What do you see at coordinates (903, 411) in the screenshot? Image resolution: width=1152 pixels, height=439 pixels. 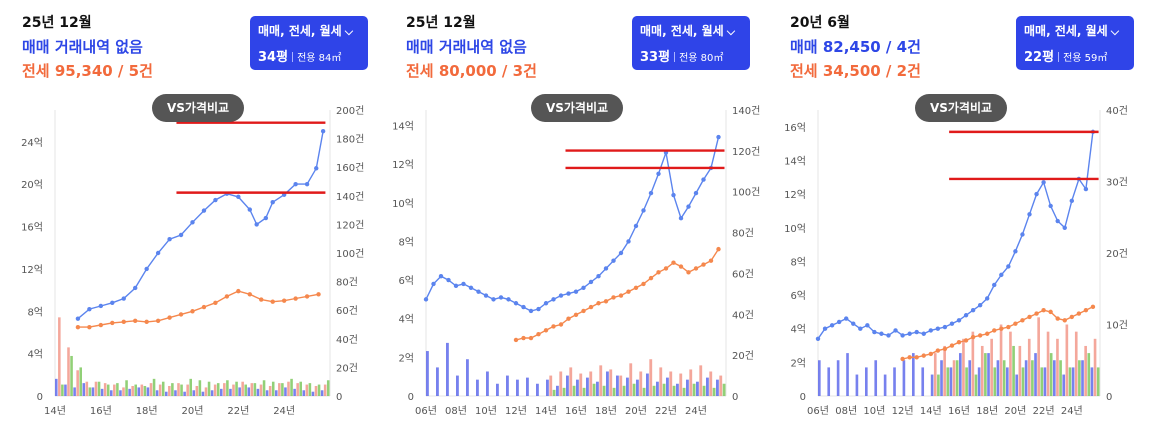 I see `x-tick-label: 12년` at bounding box center [903, 411].